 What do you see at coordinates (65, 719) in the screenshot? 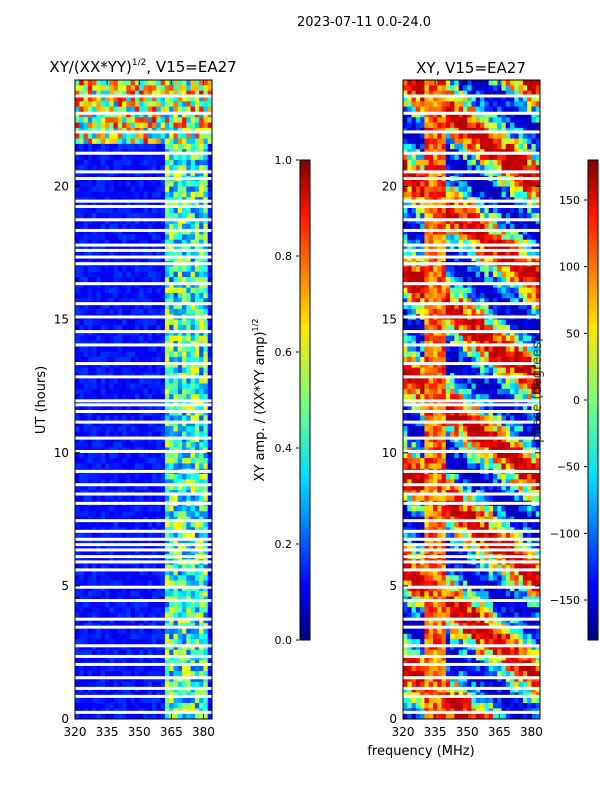
I see `y-tick-label: 0` at bounding box center [65, 719].